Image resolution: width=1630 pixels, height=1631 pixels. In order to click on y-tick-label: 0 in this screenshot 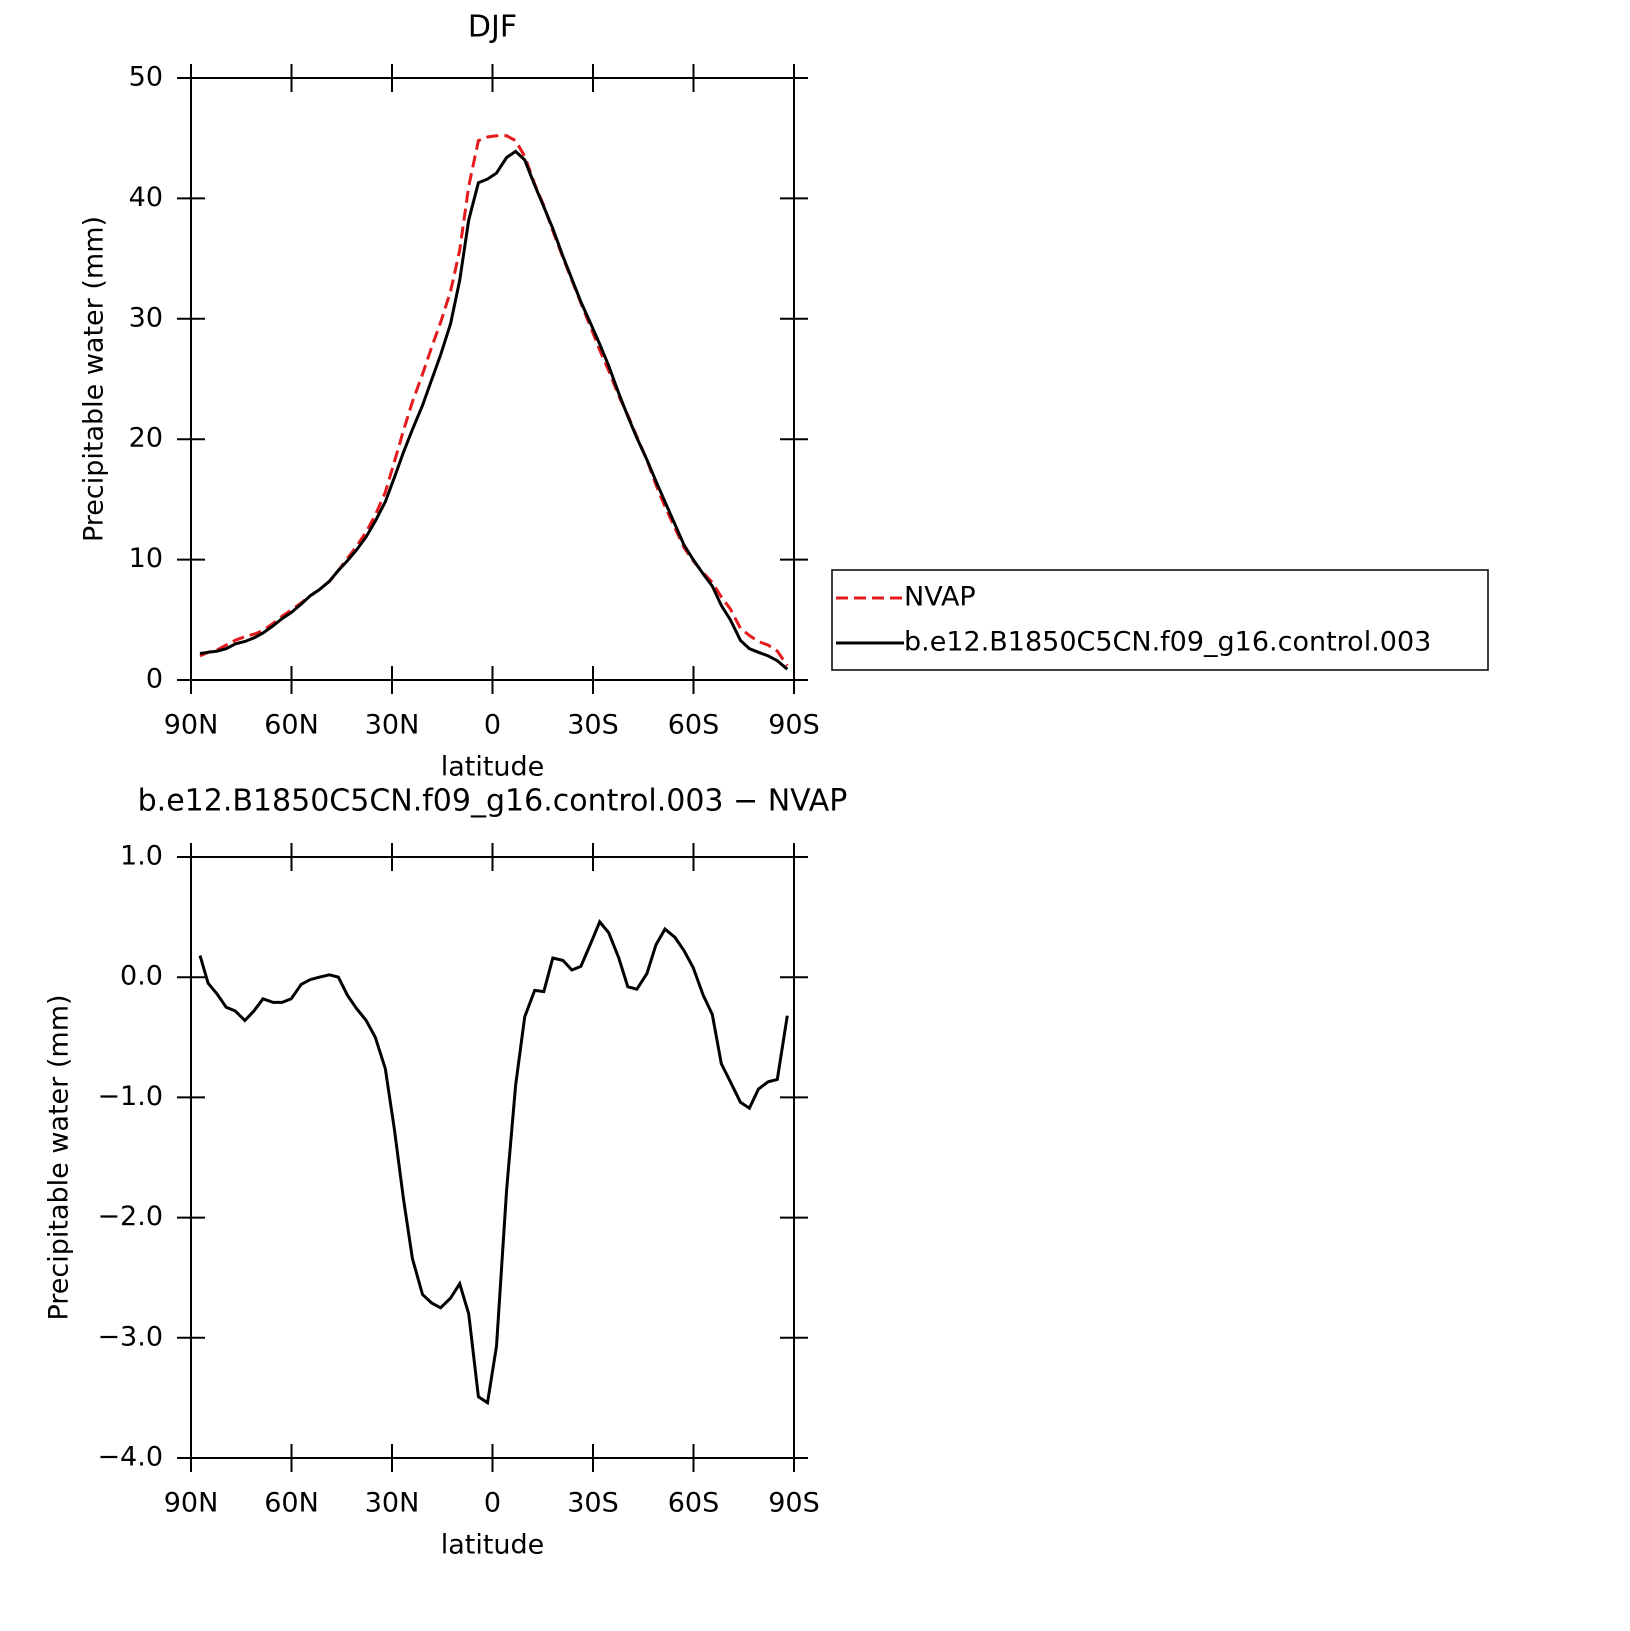, I will do `click(154, 679)`.